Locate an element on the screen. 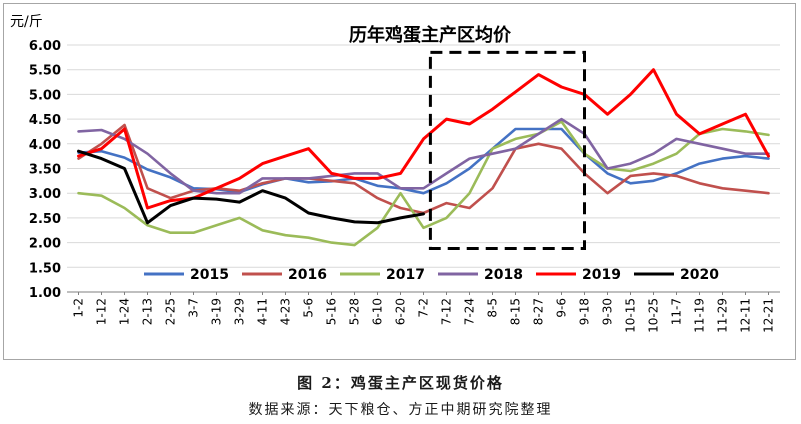 This screenshot has height=424, width=801. x-tick-label: 12-11 is located at coordinates (746, 315).